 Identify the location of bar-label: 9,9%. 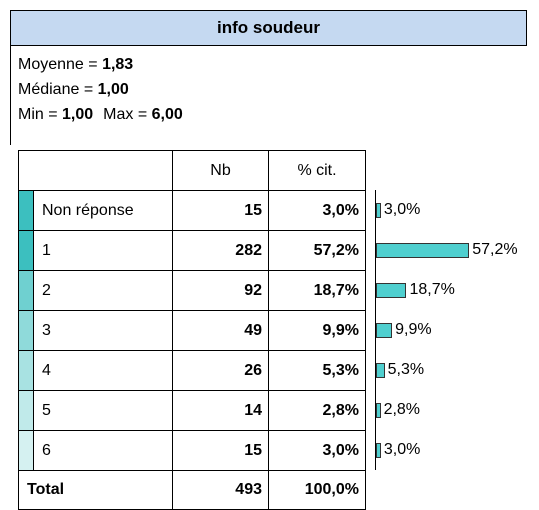
(413, 329).